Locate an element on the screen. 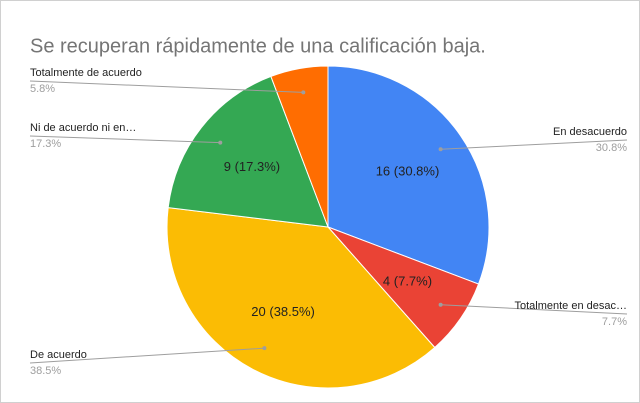 This screenshot has width=640, height=403. legend-label: Totalmente de acuerdo is located at coordinates (86, 73).